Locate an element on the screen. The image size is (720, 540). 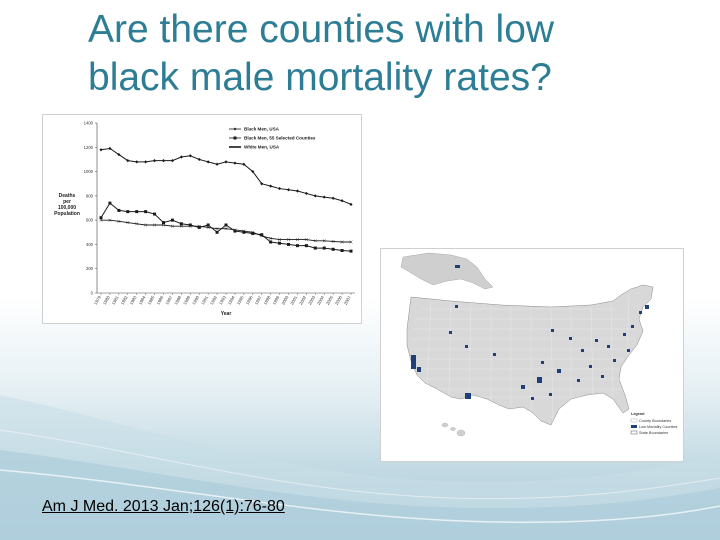
citation-link: Am J Med. 2013 Jan;126(1):76-80 is located at coordinates (163, 506).